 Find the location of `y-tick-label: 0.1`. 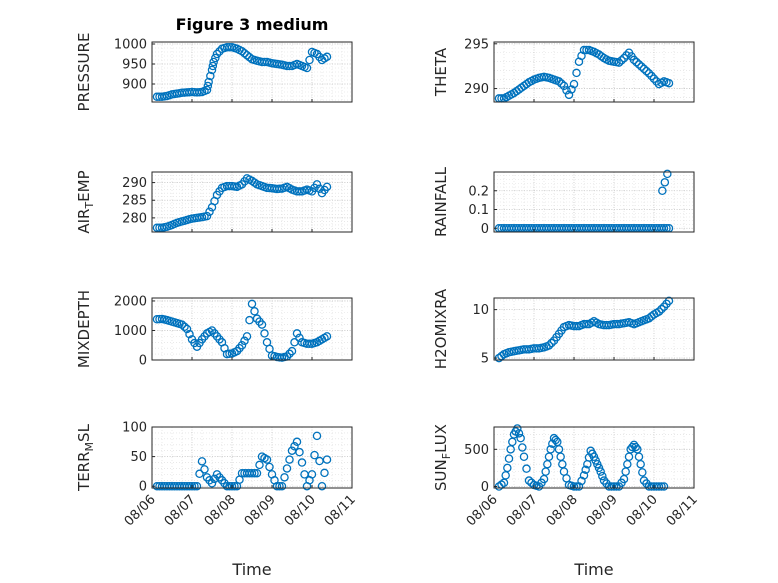

y-tick-label: 0.1 is located at coordinates (478, 210).